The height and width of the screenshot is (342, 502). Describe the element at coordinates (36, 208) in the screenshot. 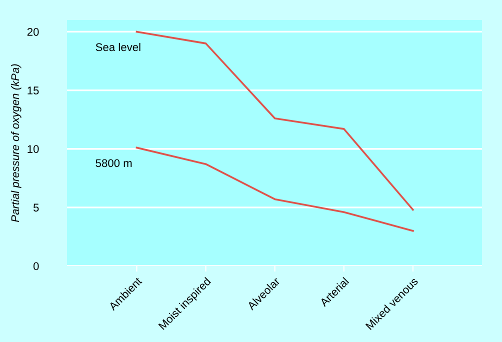

I see `y-tick-label: 5` at that location.